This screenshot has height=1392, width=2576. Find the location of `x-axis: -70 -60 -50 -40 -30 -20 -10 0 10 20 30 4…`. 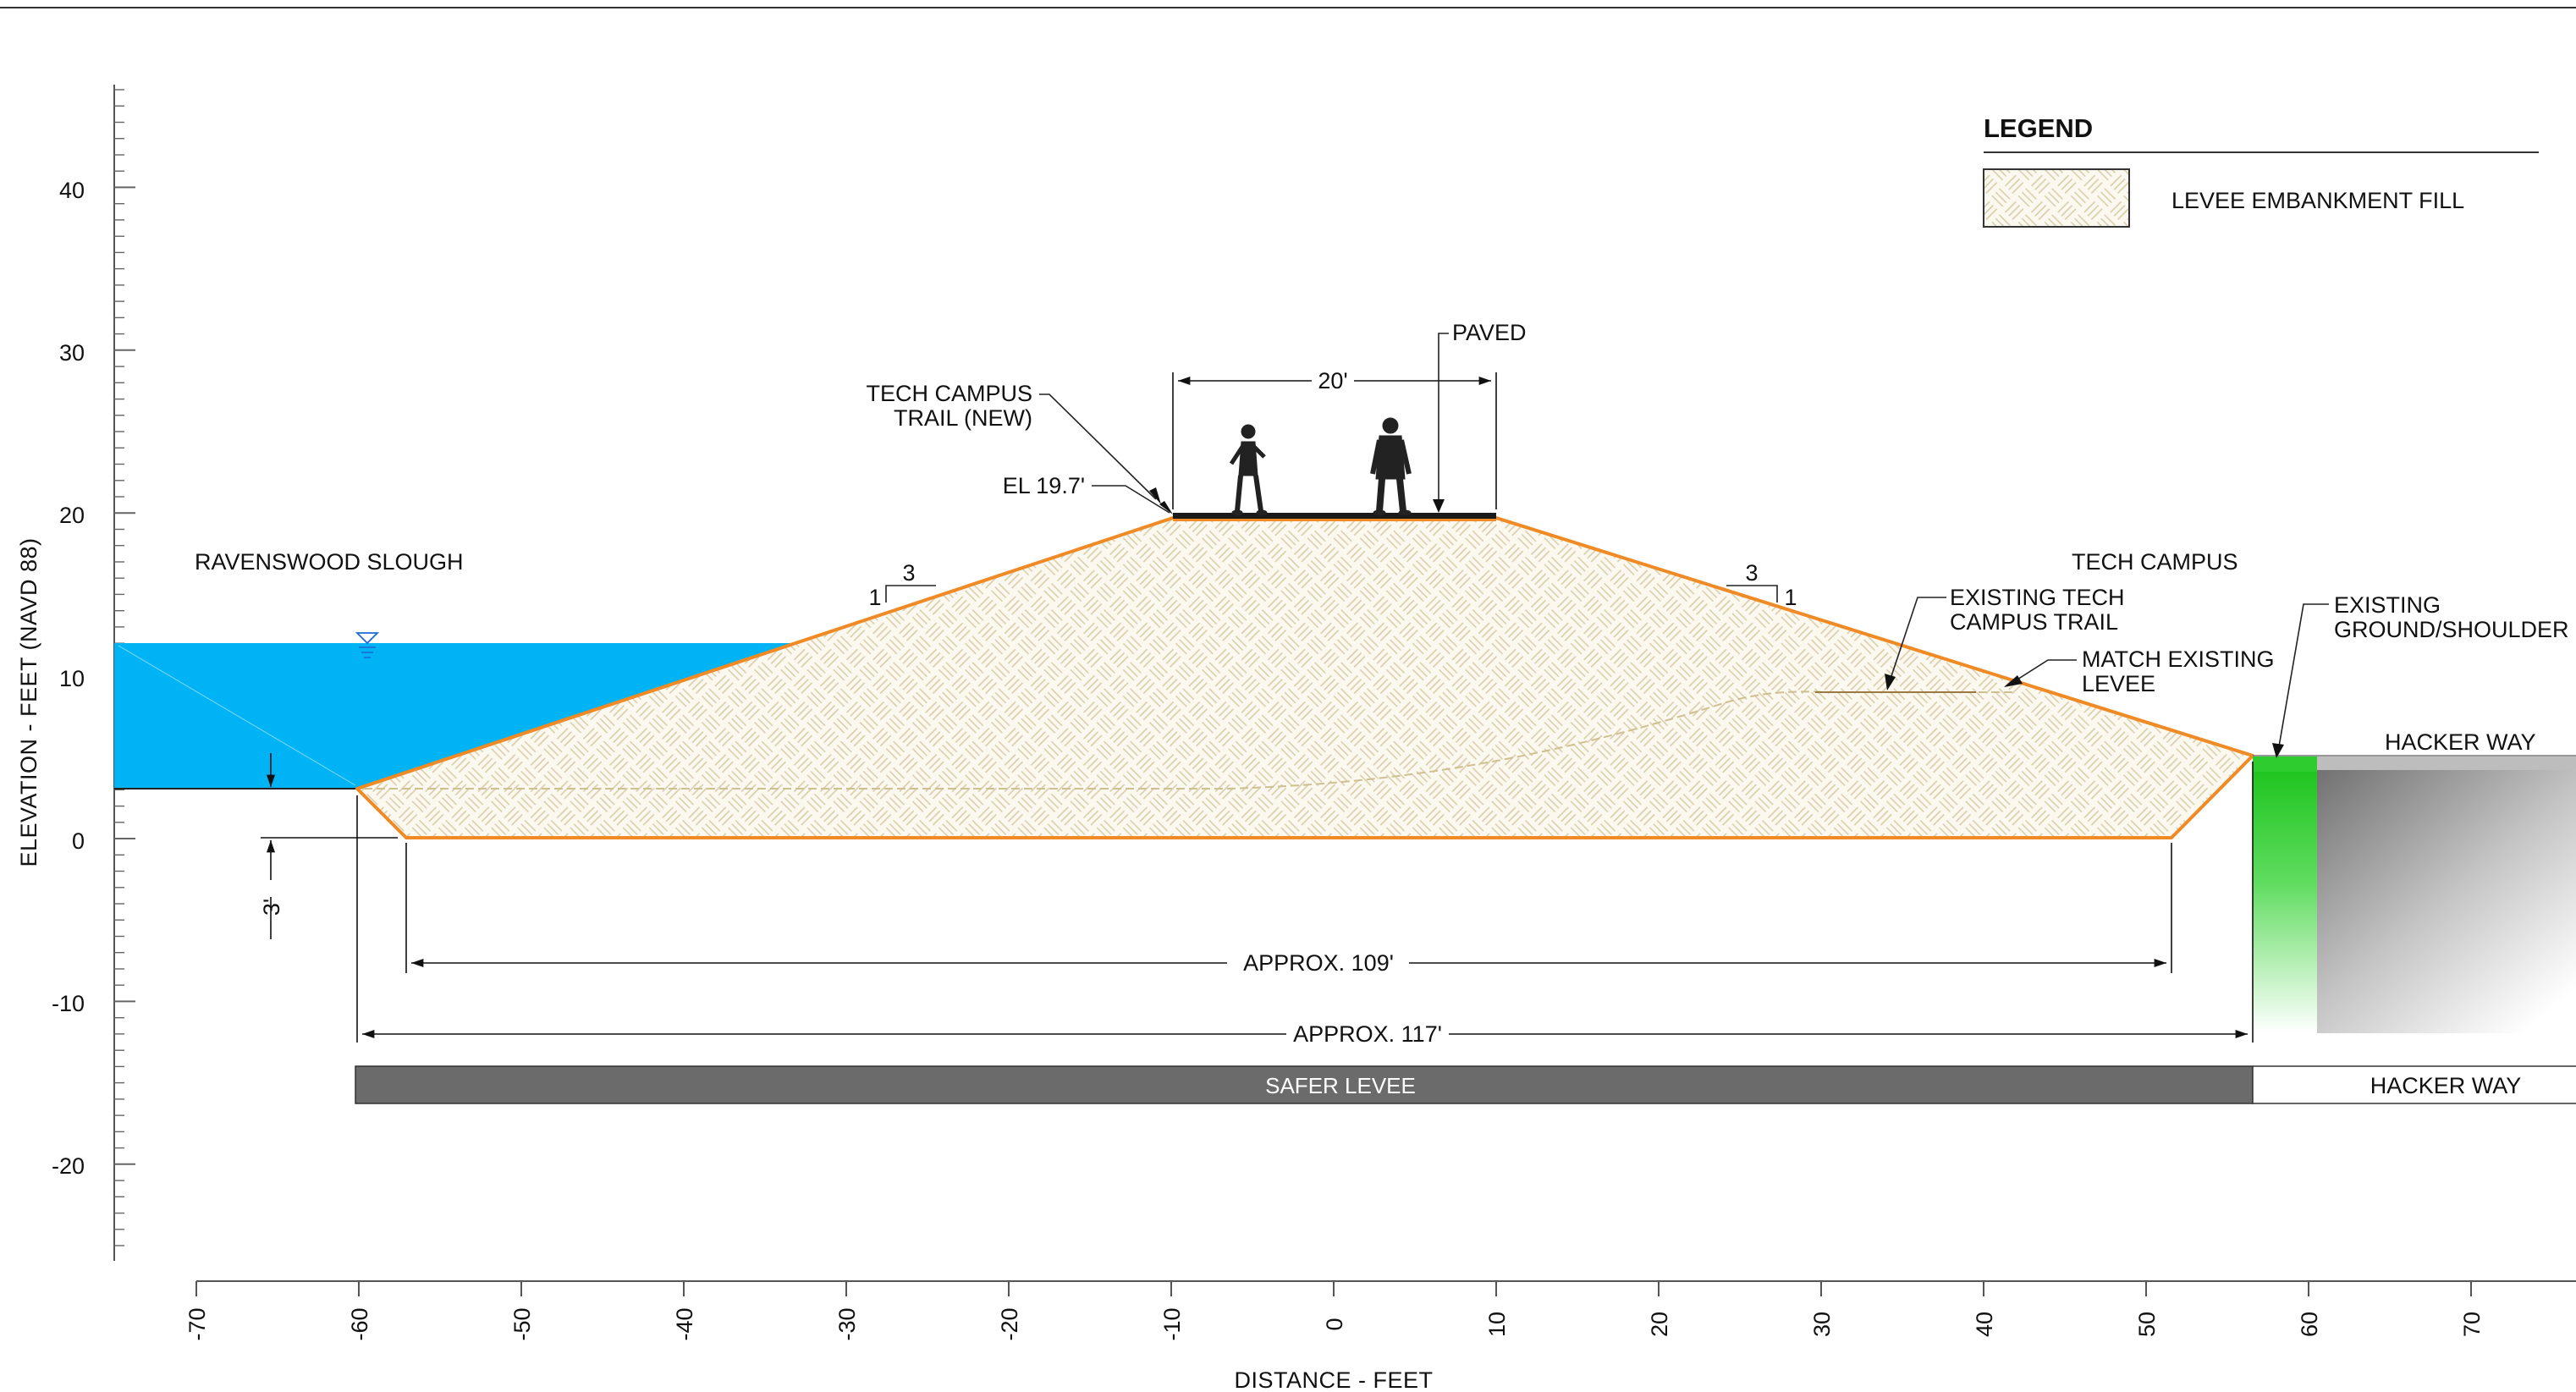

x-axis: -70 -60 -50 -40 -30 -20 -10 0 10 20 30 4… is located at coordinates (1380, 1336).